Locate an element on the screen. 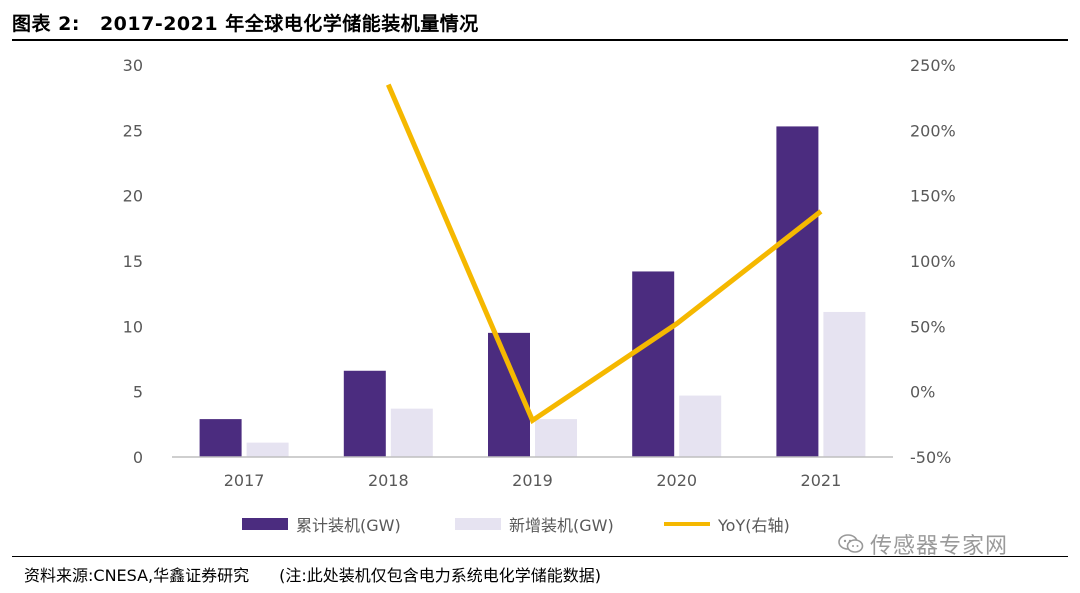 The width and height of the screenshot is (1080, 593). right-axis-tick-label: 100% is located at coordinates (933, 261).